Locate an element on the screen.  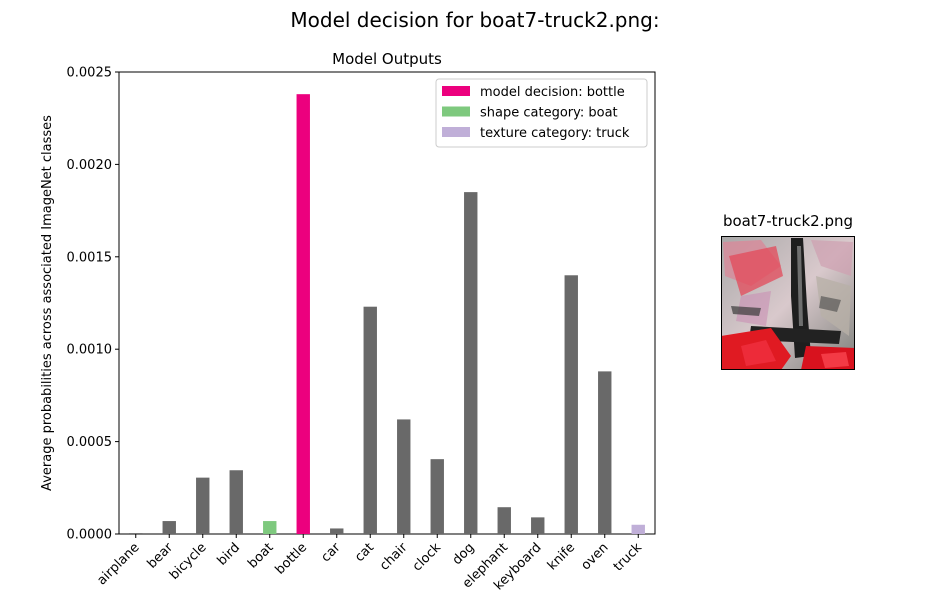
legend-swatch-texture is located at coordinates (456, 132).